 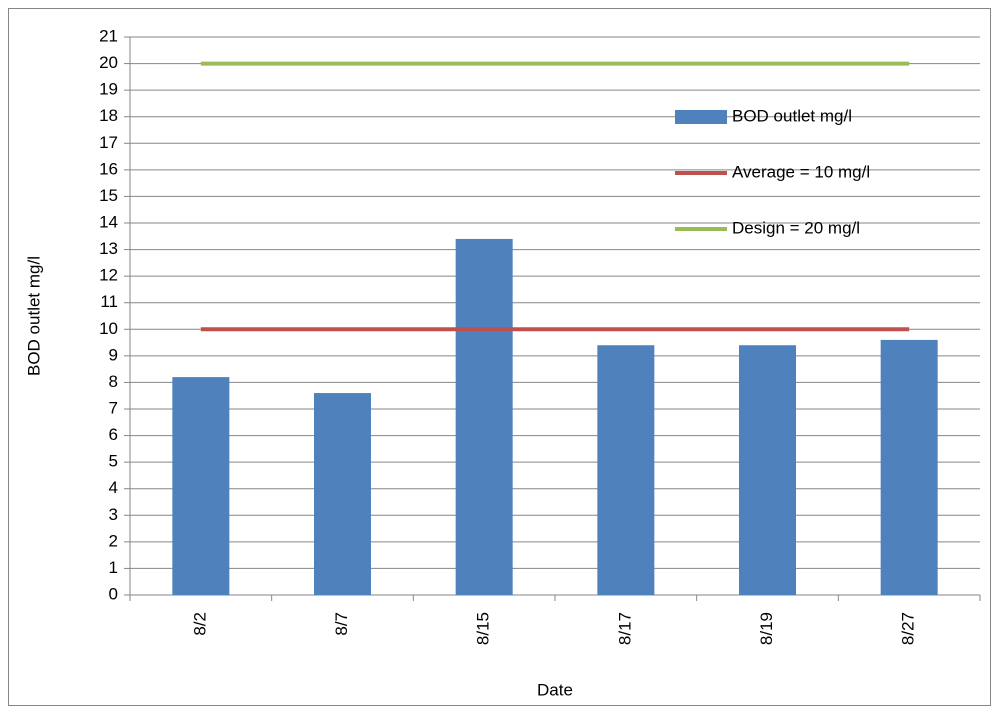 I want to click on y-tick-label: 8, so click(x=113, y=381).